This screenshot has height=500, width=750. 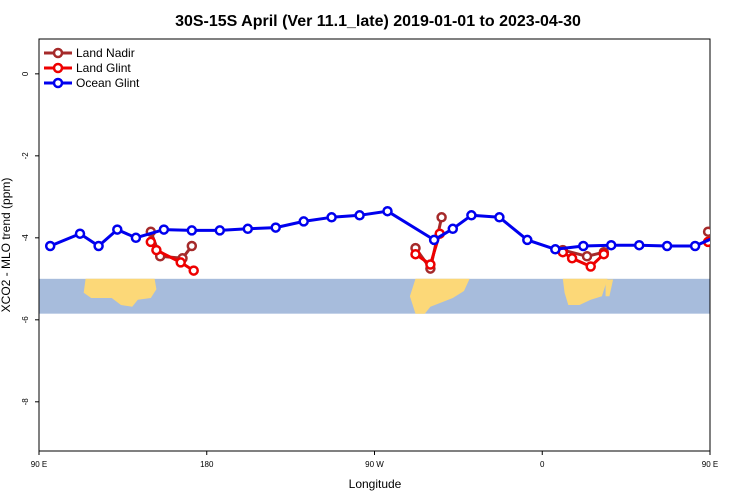 I want to click on legend-item-land-glint: Land Glint, so click(x=87, y=68).